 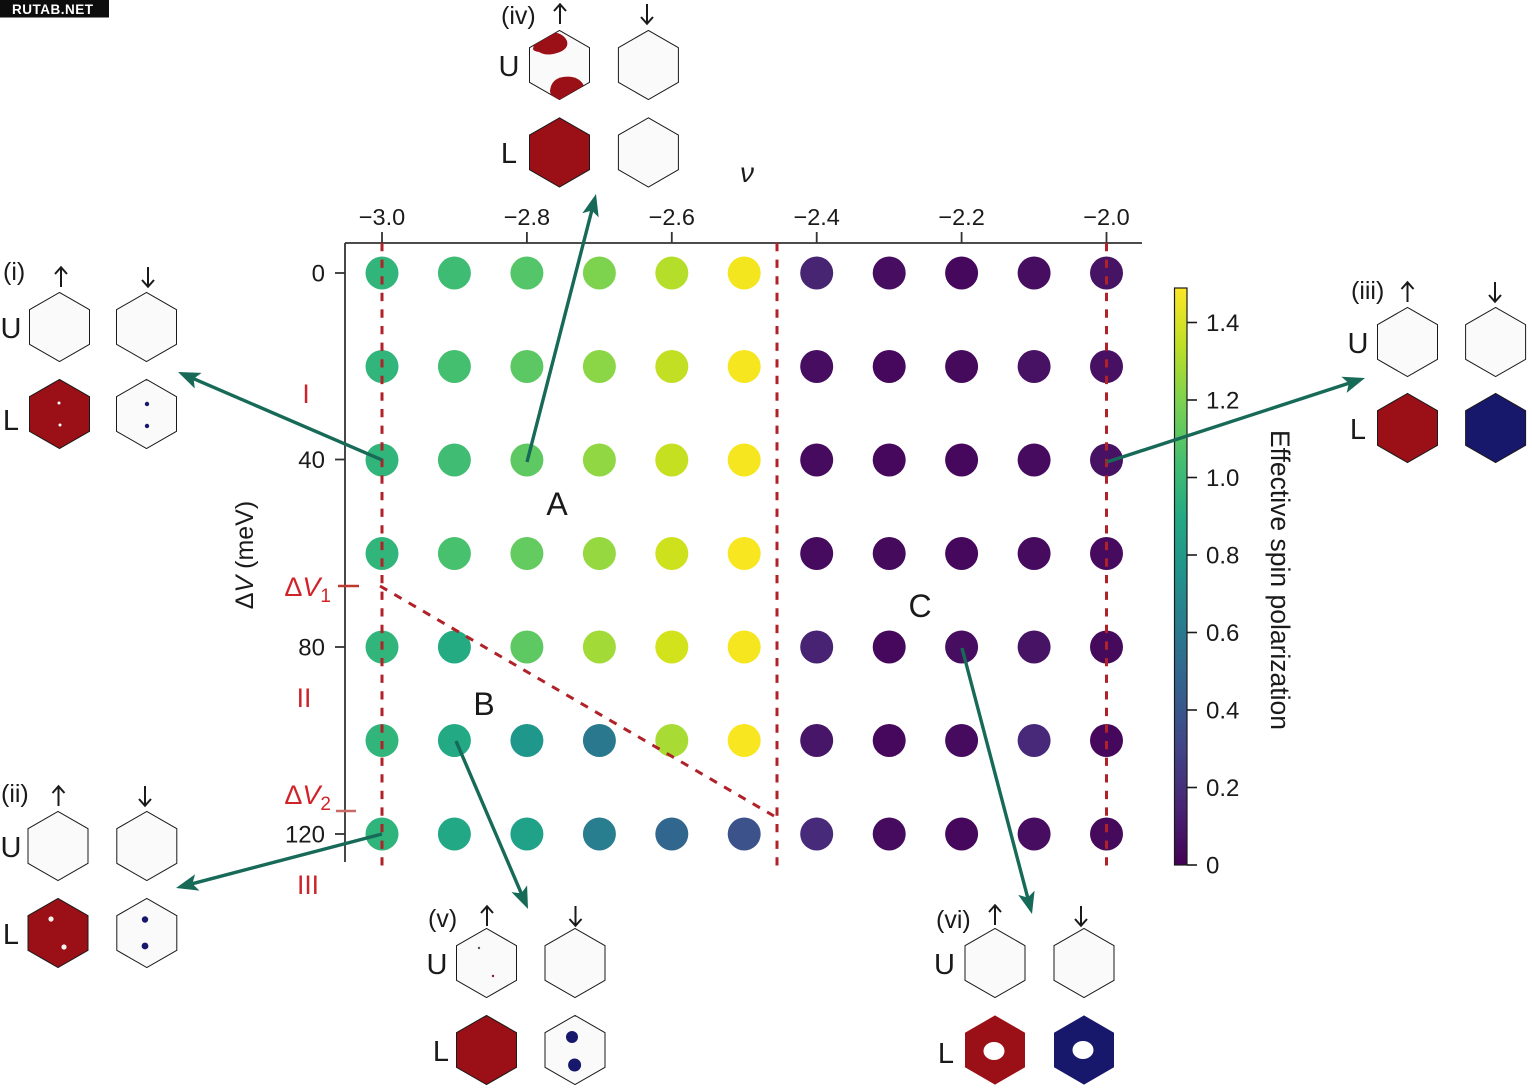 What do you see at coordinates (527, 217) in the screenshot?
I see `svg-text: −2.8` at bounding box center [527, 217].